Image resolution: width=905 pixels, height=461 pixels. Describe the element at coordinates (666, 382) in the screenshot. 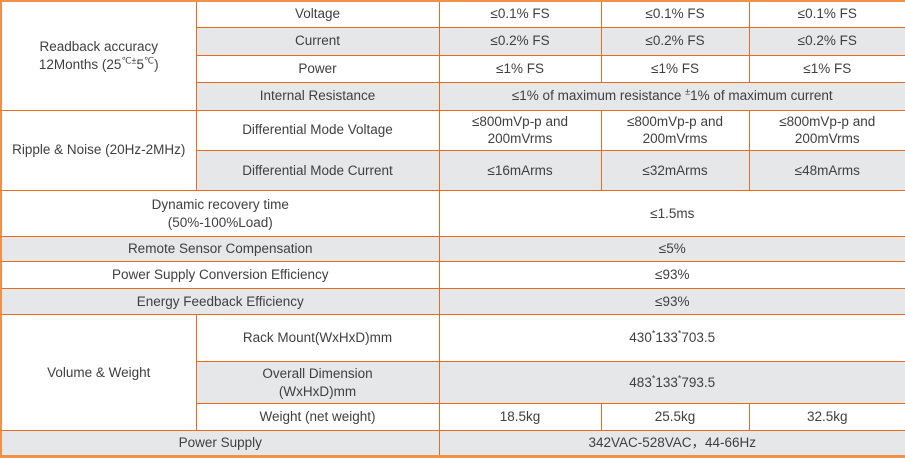

I see `overall-dimension-part: 133` at that location.